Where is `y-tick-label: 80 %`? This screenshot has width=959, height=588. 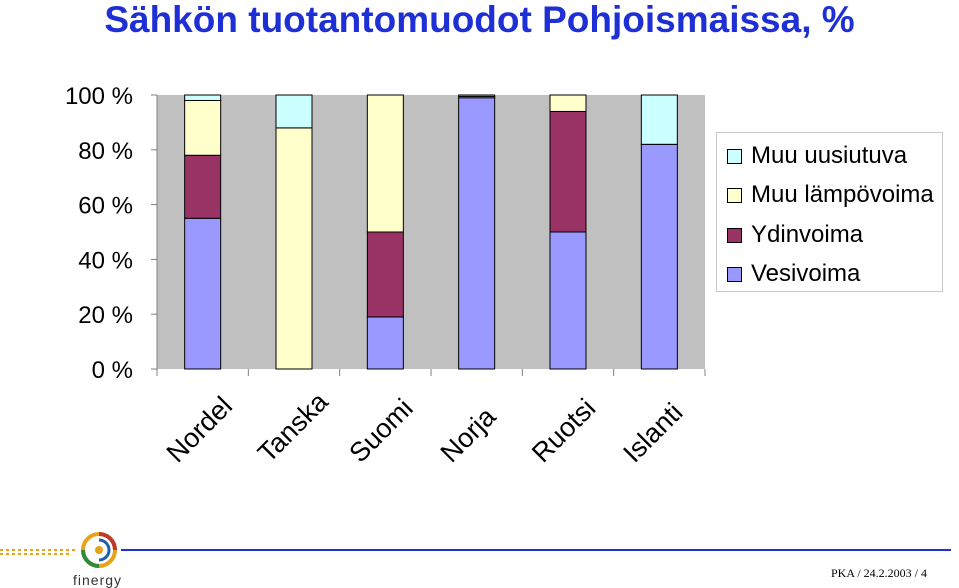 y-tick-label: 80 % is located at coordinates (105, 151).